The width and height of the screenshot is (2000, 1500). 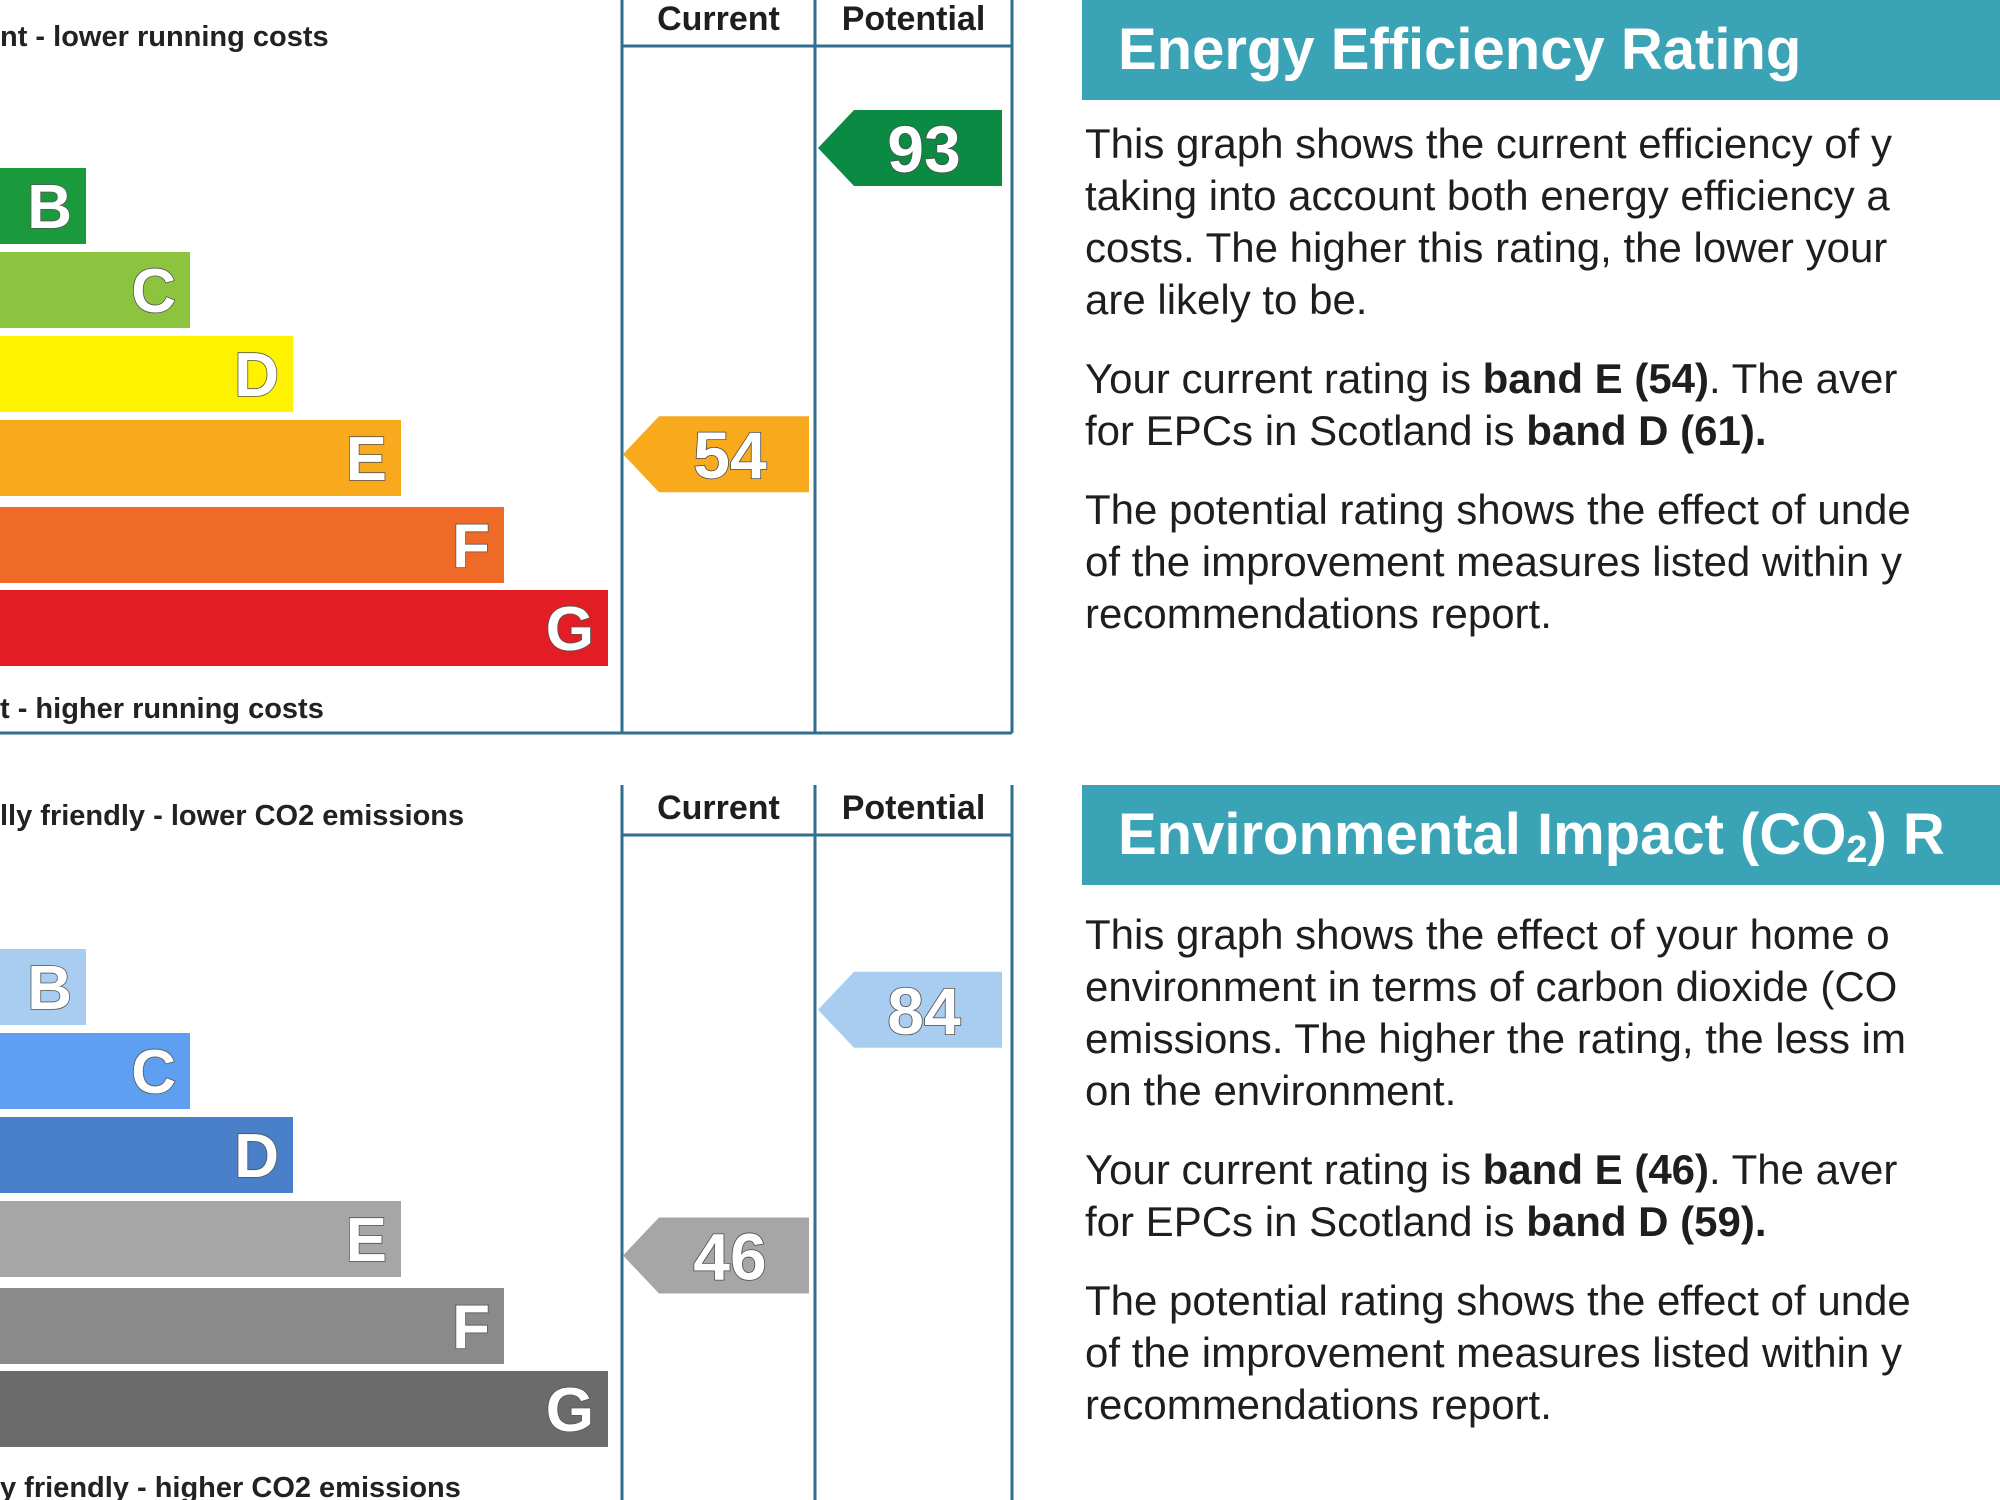 What do you see at coordinates (230, 1486) in the screenshot?
I see `bottom-caption: y friendly - higher CO2 emissions` at bounding box center [230, 1486].